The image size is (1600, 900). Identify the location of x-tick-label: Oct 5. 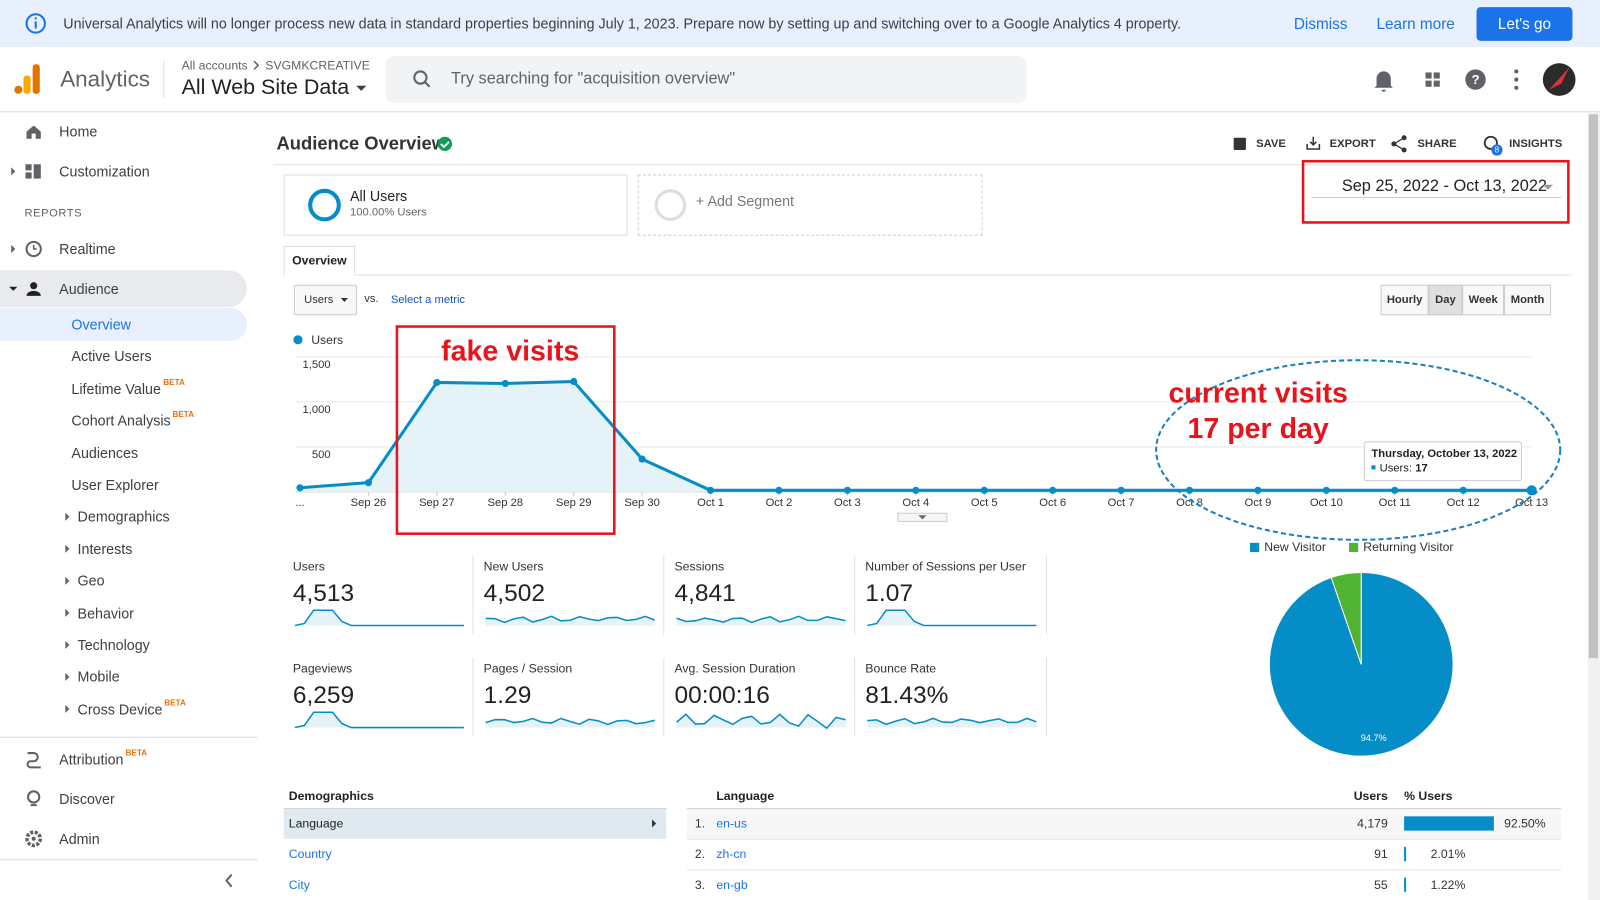
(984, 503).